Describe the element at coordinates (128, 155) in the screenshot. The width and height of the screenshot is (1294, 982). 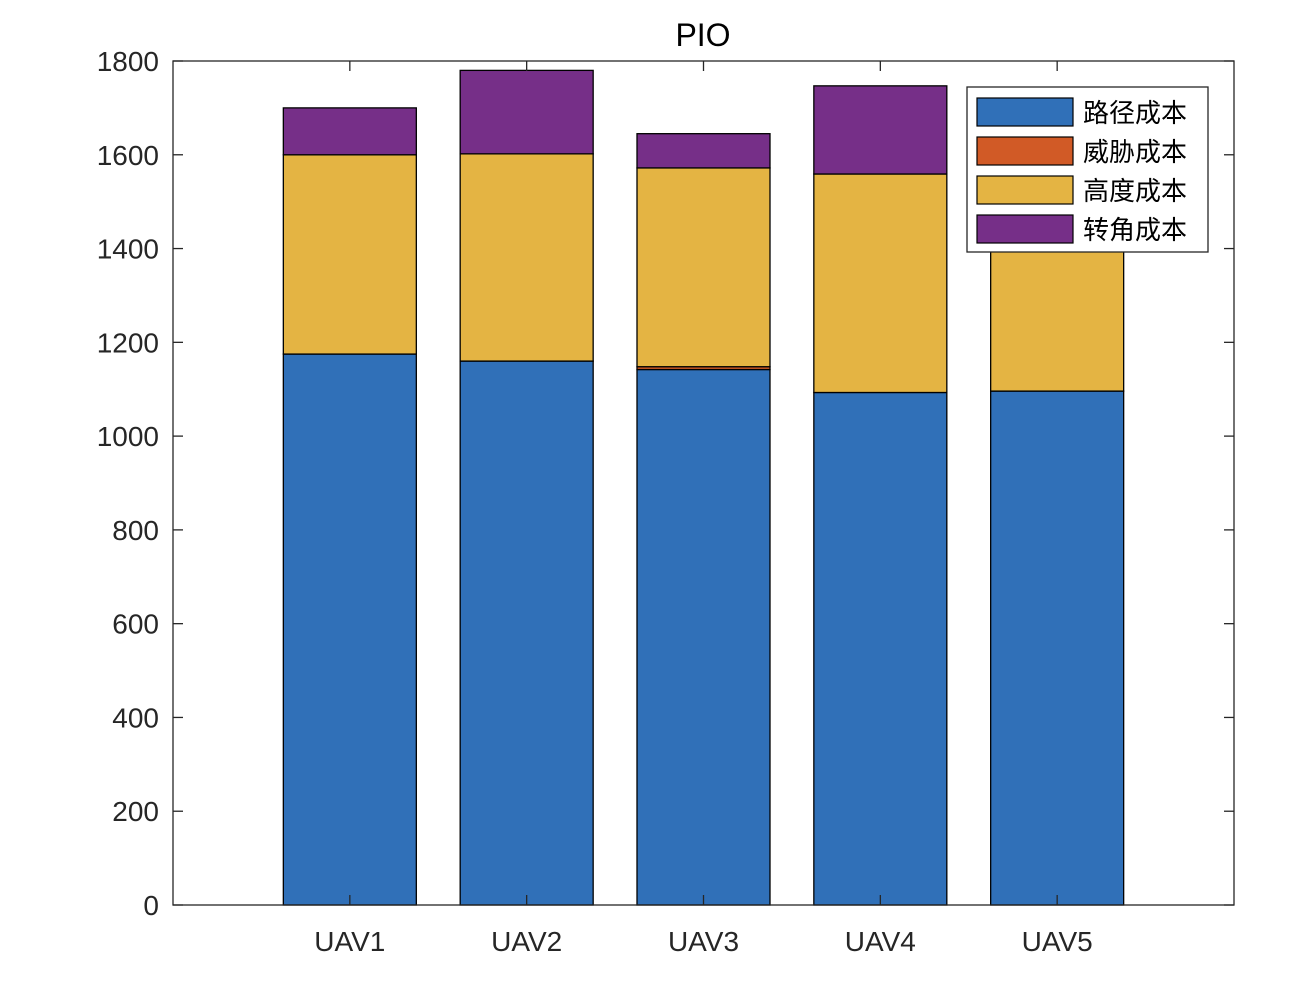
I see `y-tick-label: 1600` at that location.